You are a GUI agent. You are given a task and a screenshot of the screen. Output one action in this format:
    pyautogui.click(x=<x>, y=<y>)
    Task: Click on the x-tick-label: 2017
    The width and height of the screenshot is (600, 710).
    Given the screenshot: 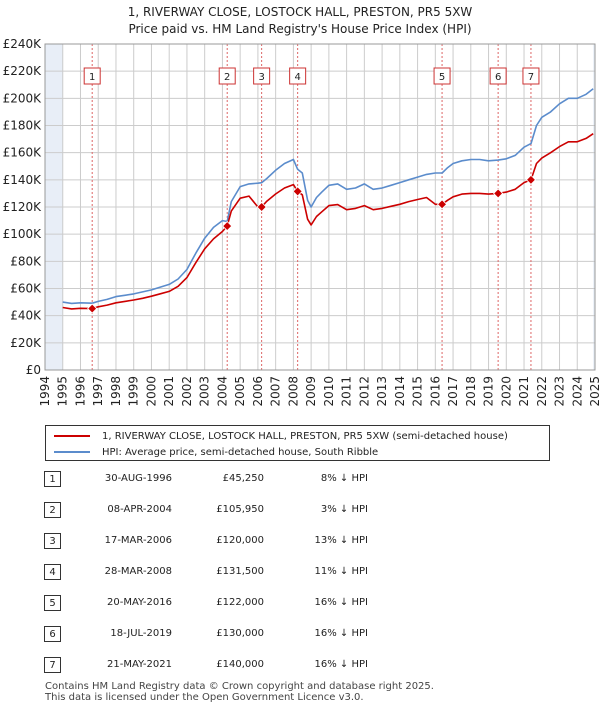 What is the action you would take?
    pyautogui.click(x=453, y=391)
    